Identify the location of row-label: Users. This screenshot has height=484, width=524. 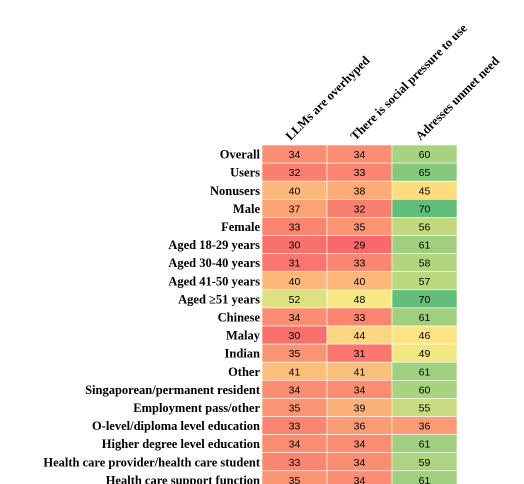
(245, 173).